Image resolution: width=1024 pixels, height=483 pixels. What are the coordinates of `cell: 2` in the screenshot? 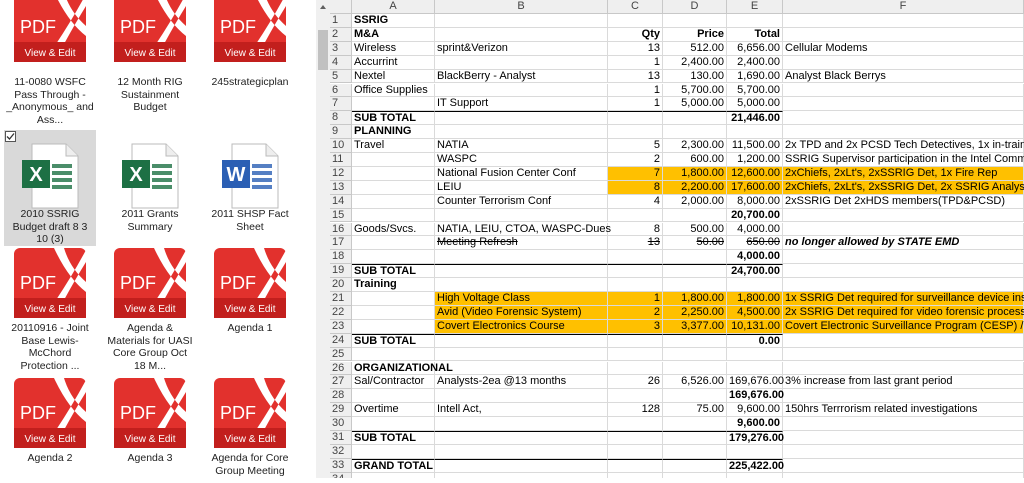 It's located at (635, 160).